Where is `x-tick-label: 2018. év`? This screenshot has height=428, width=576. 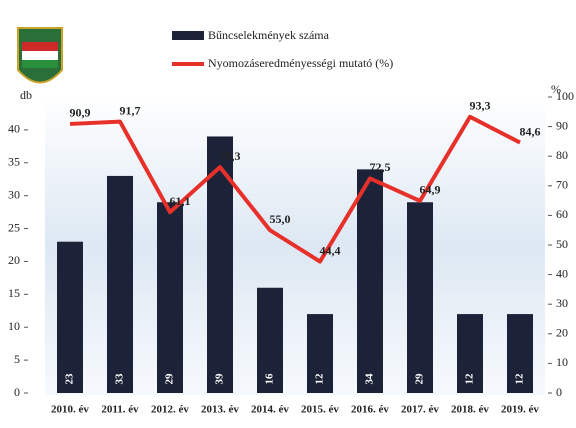
x-tick-label: 2018. év is located at coordinates (470, 410).